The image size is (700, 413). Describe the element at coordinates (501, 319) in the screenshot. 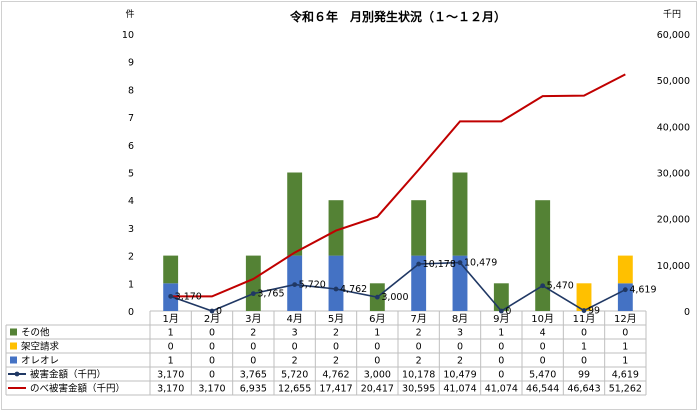

I see `month-label: 9月` at that location.